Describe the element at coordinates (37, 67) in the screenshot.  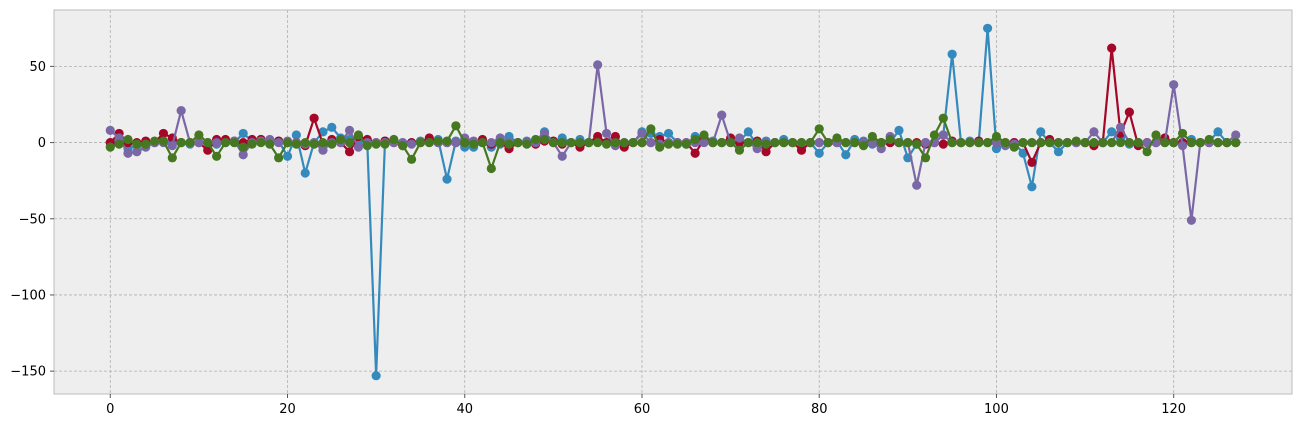
I see `y-tick-label: 50` at that location.